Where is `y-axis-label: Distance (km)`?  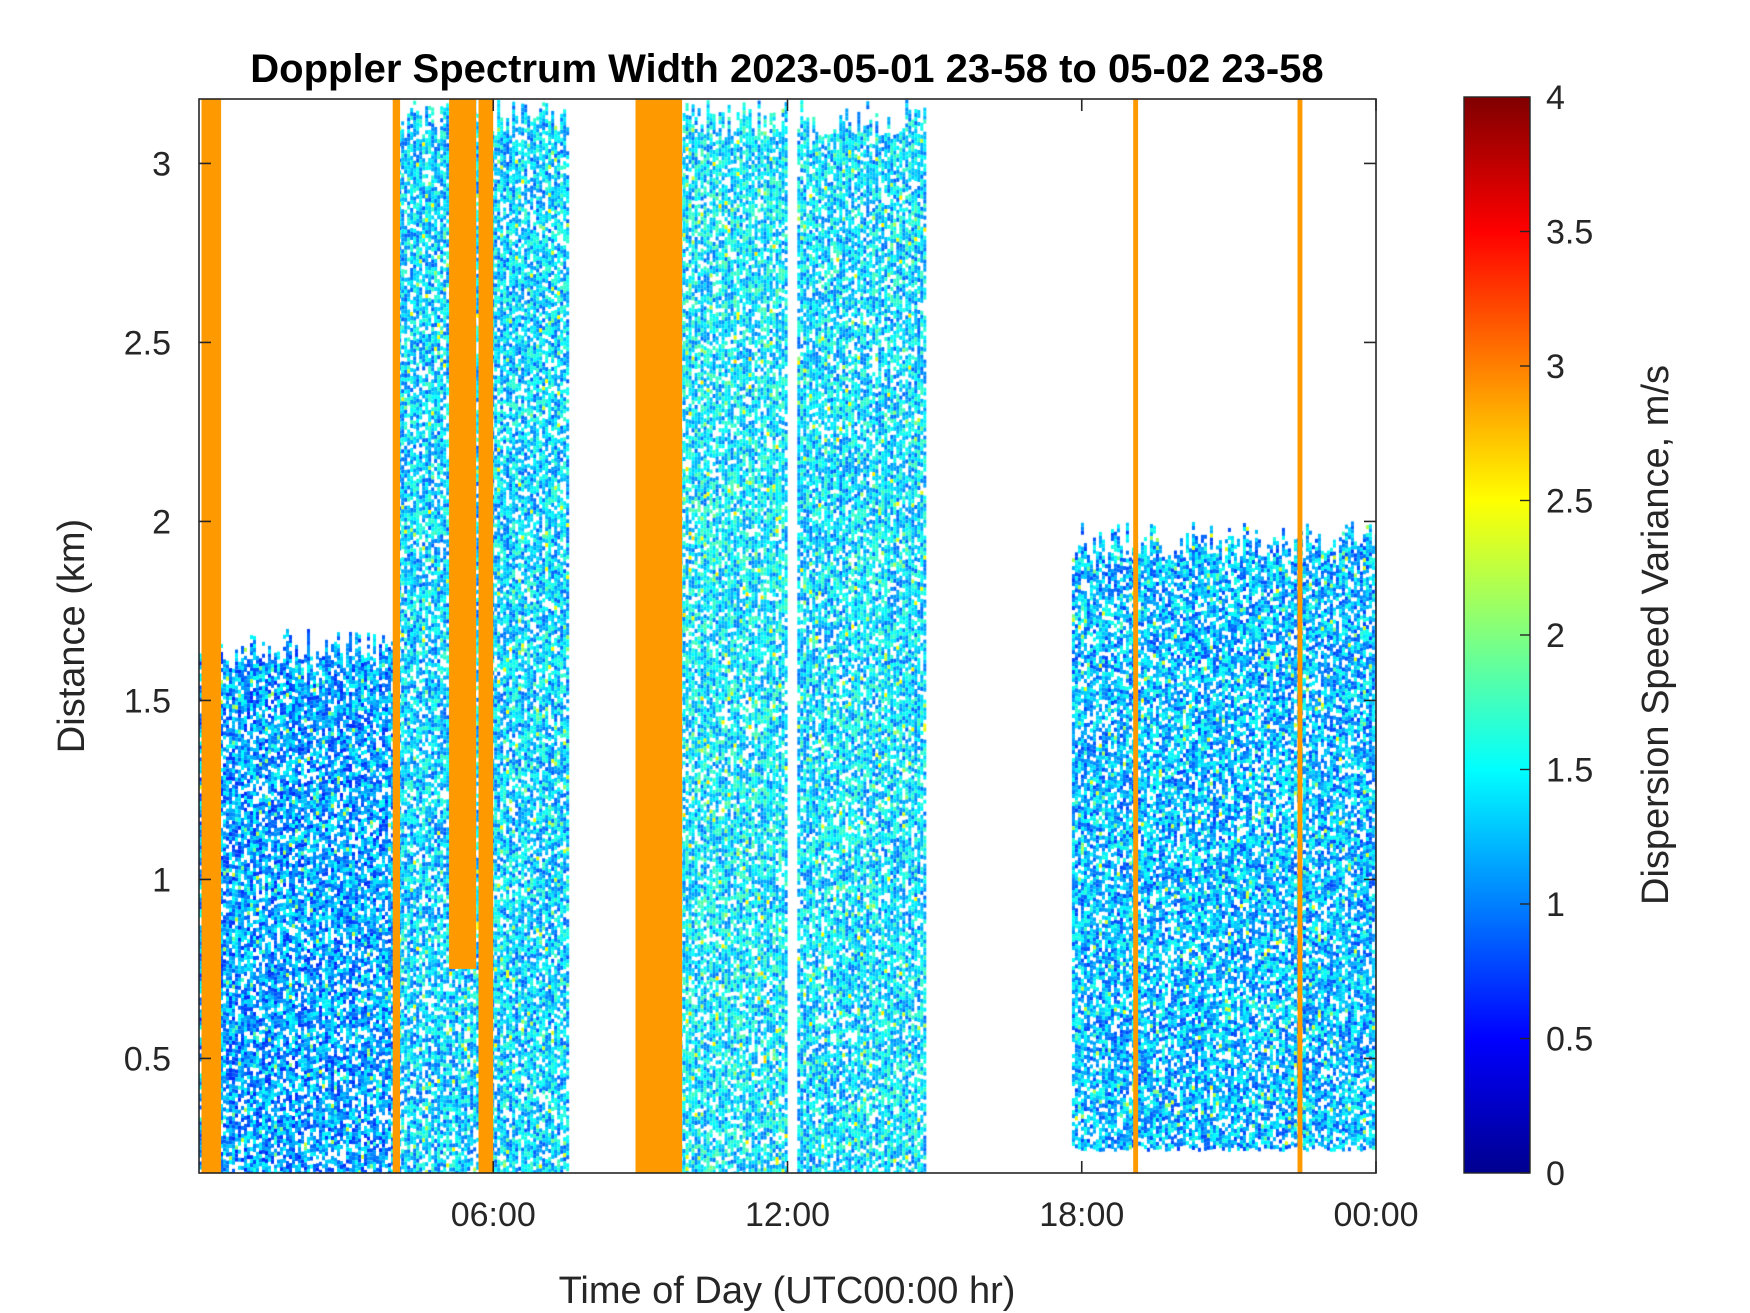 y-axis-label: Distance (km) is located at coordinates (72, 636).